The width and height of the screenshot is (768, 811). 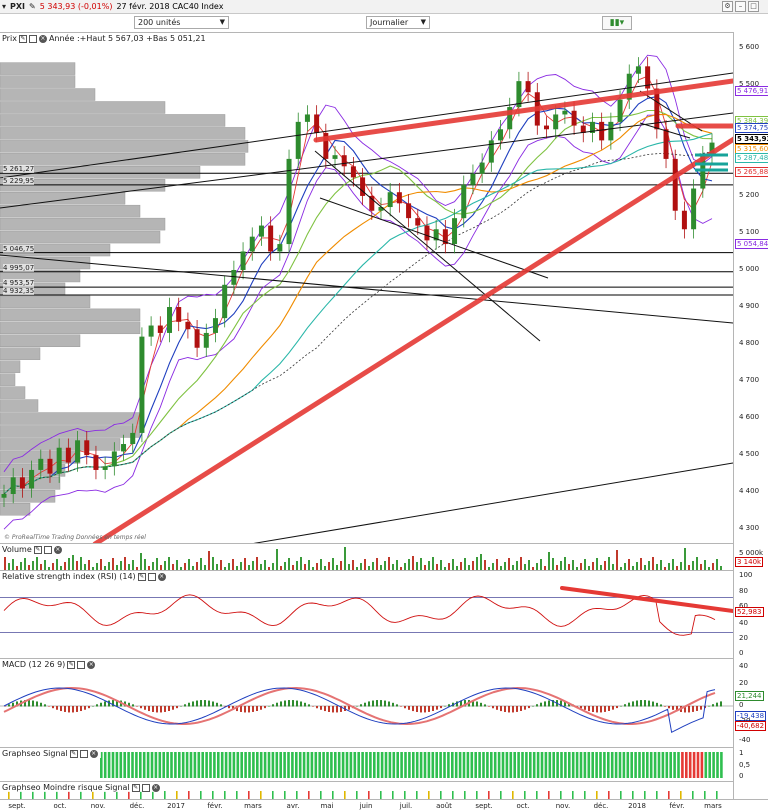 What do you see at coordinates (366, 614) in the screenshot?
I see `rsi-panel: Relative strength index (RSI) (14) ✎ ×` at bounding box center [366, 614].